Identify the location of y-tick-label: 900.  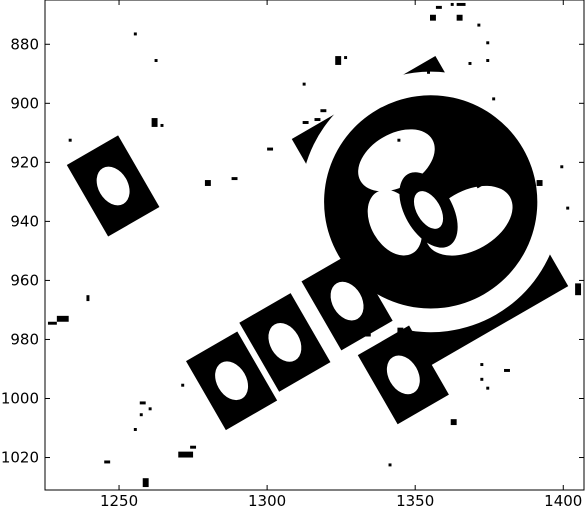
(24, 103).